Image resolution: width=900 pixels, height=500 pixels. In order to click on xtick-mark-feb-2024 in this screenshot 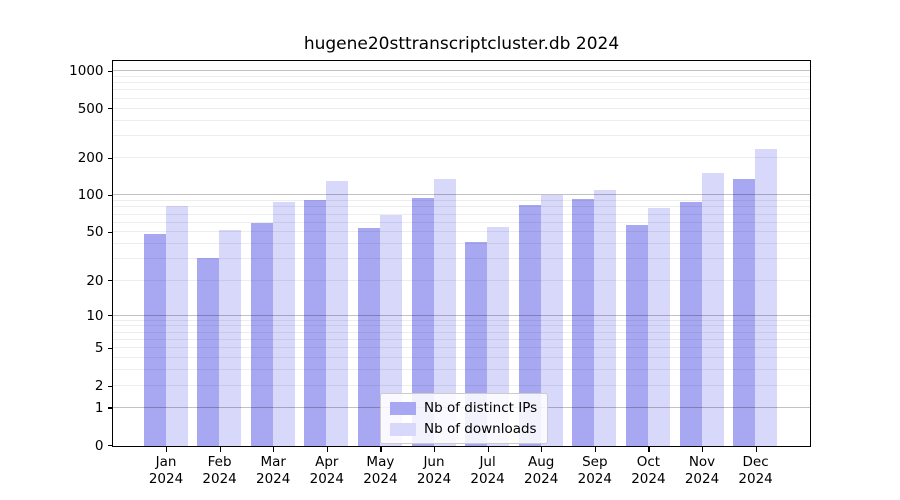, I will do `click(220, 449)`.